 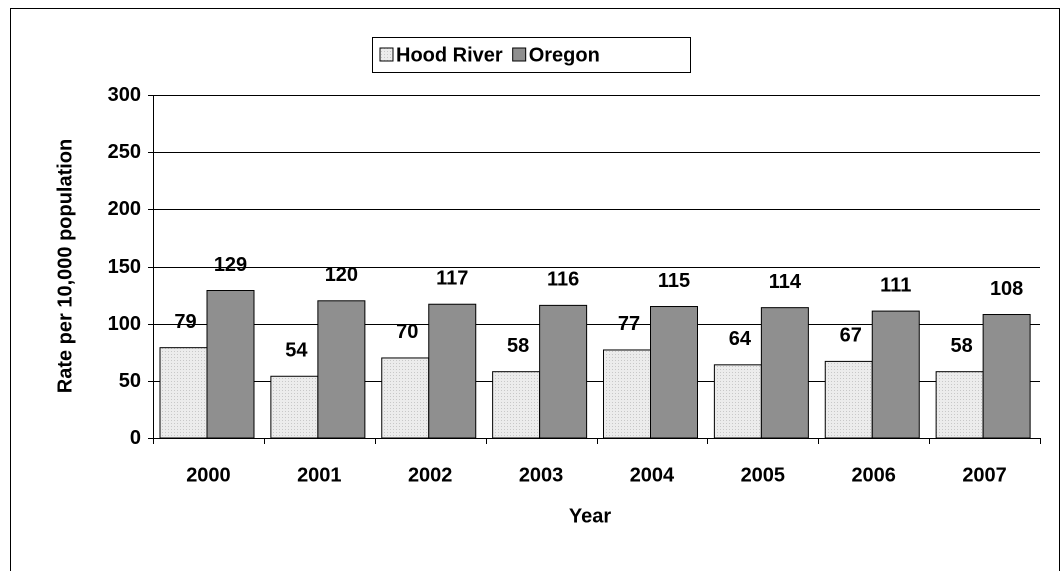 I want to click on x-tick-label: 2001, so click(x=319, y=475).